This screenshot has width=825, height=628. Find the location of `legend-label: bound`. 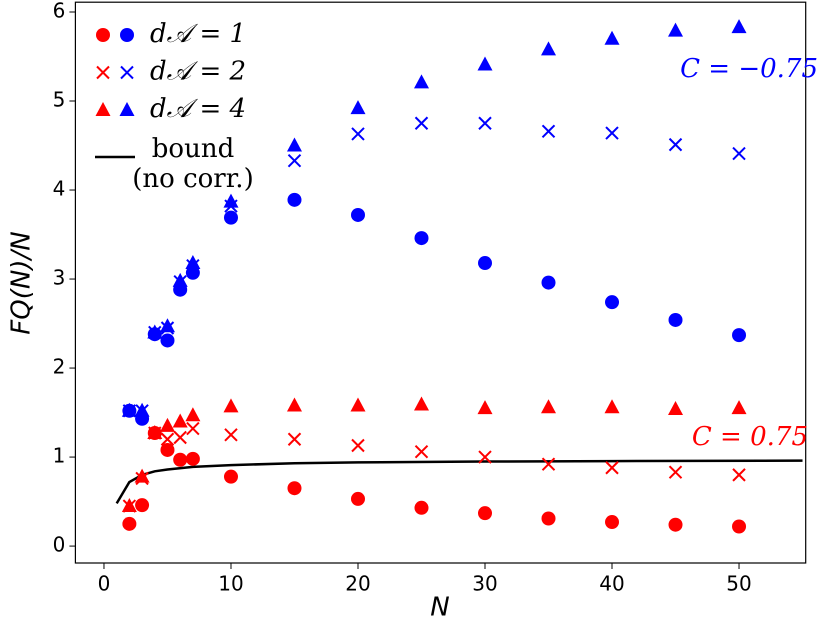

legend-label: bound is located at coordinates (193, 149).